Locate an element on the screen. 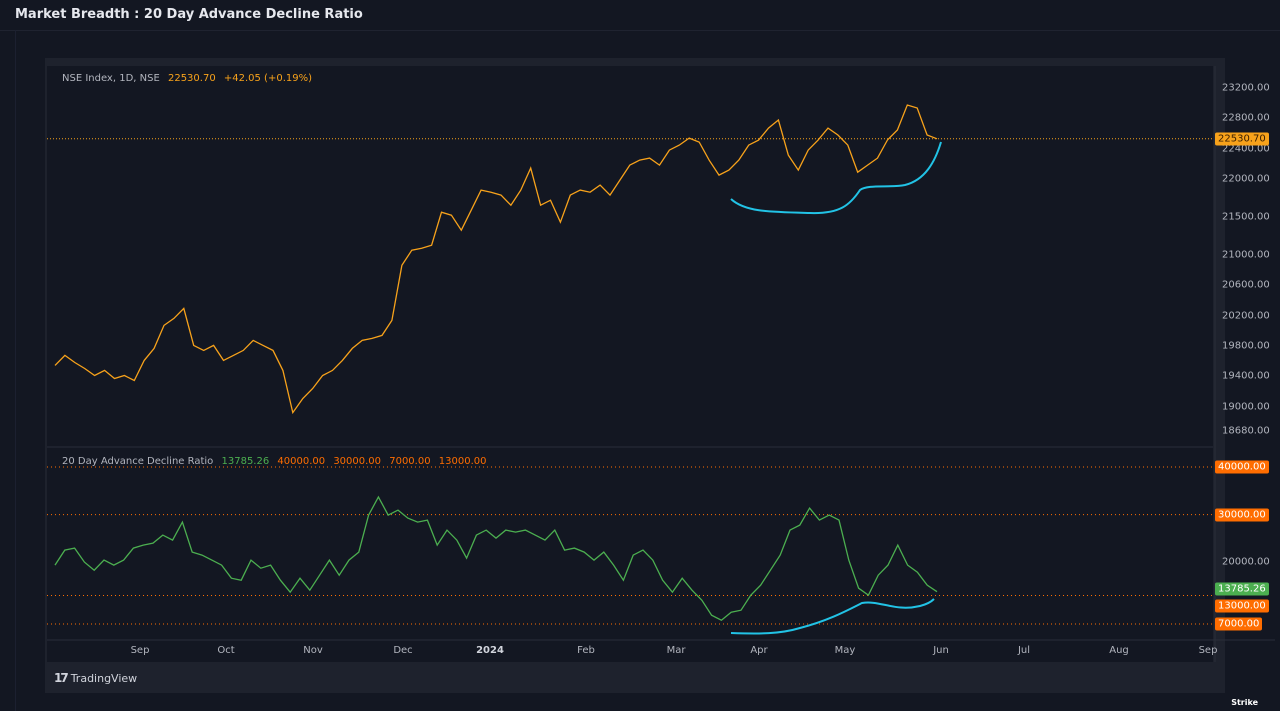 This screenshot has width=1280, height=711. price-axis-tick: 19800.00 is located at coordinates (1246, 346).